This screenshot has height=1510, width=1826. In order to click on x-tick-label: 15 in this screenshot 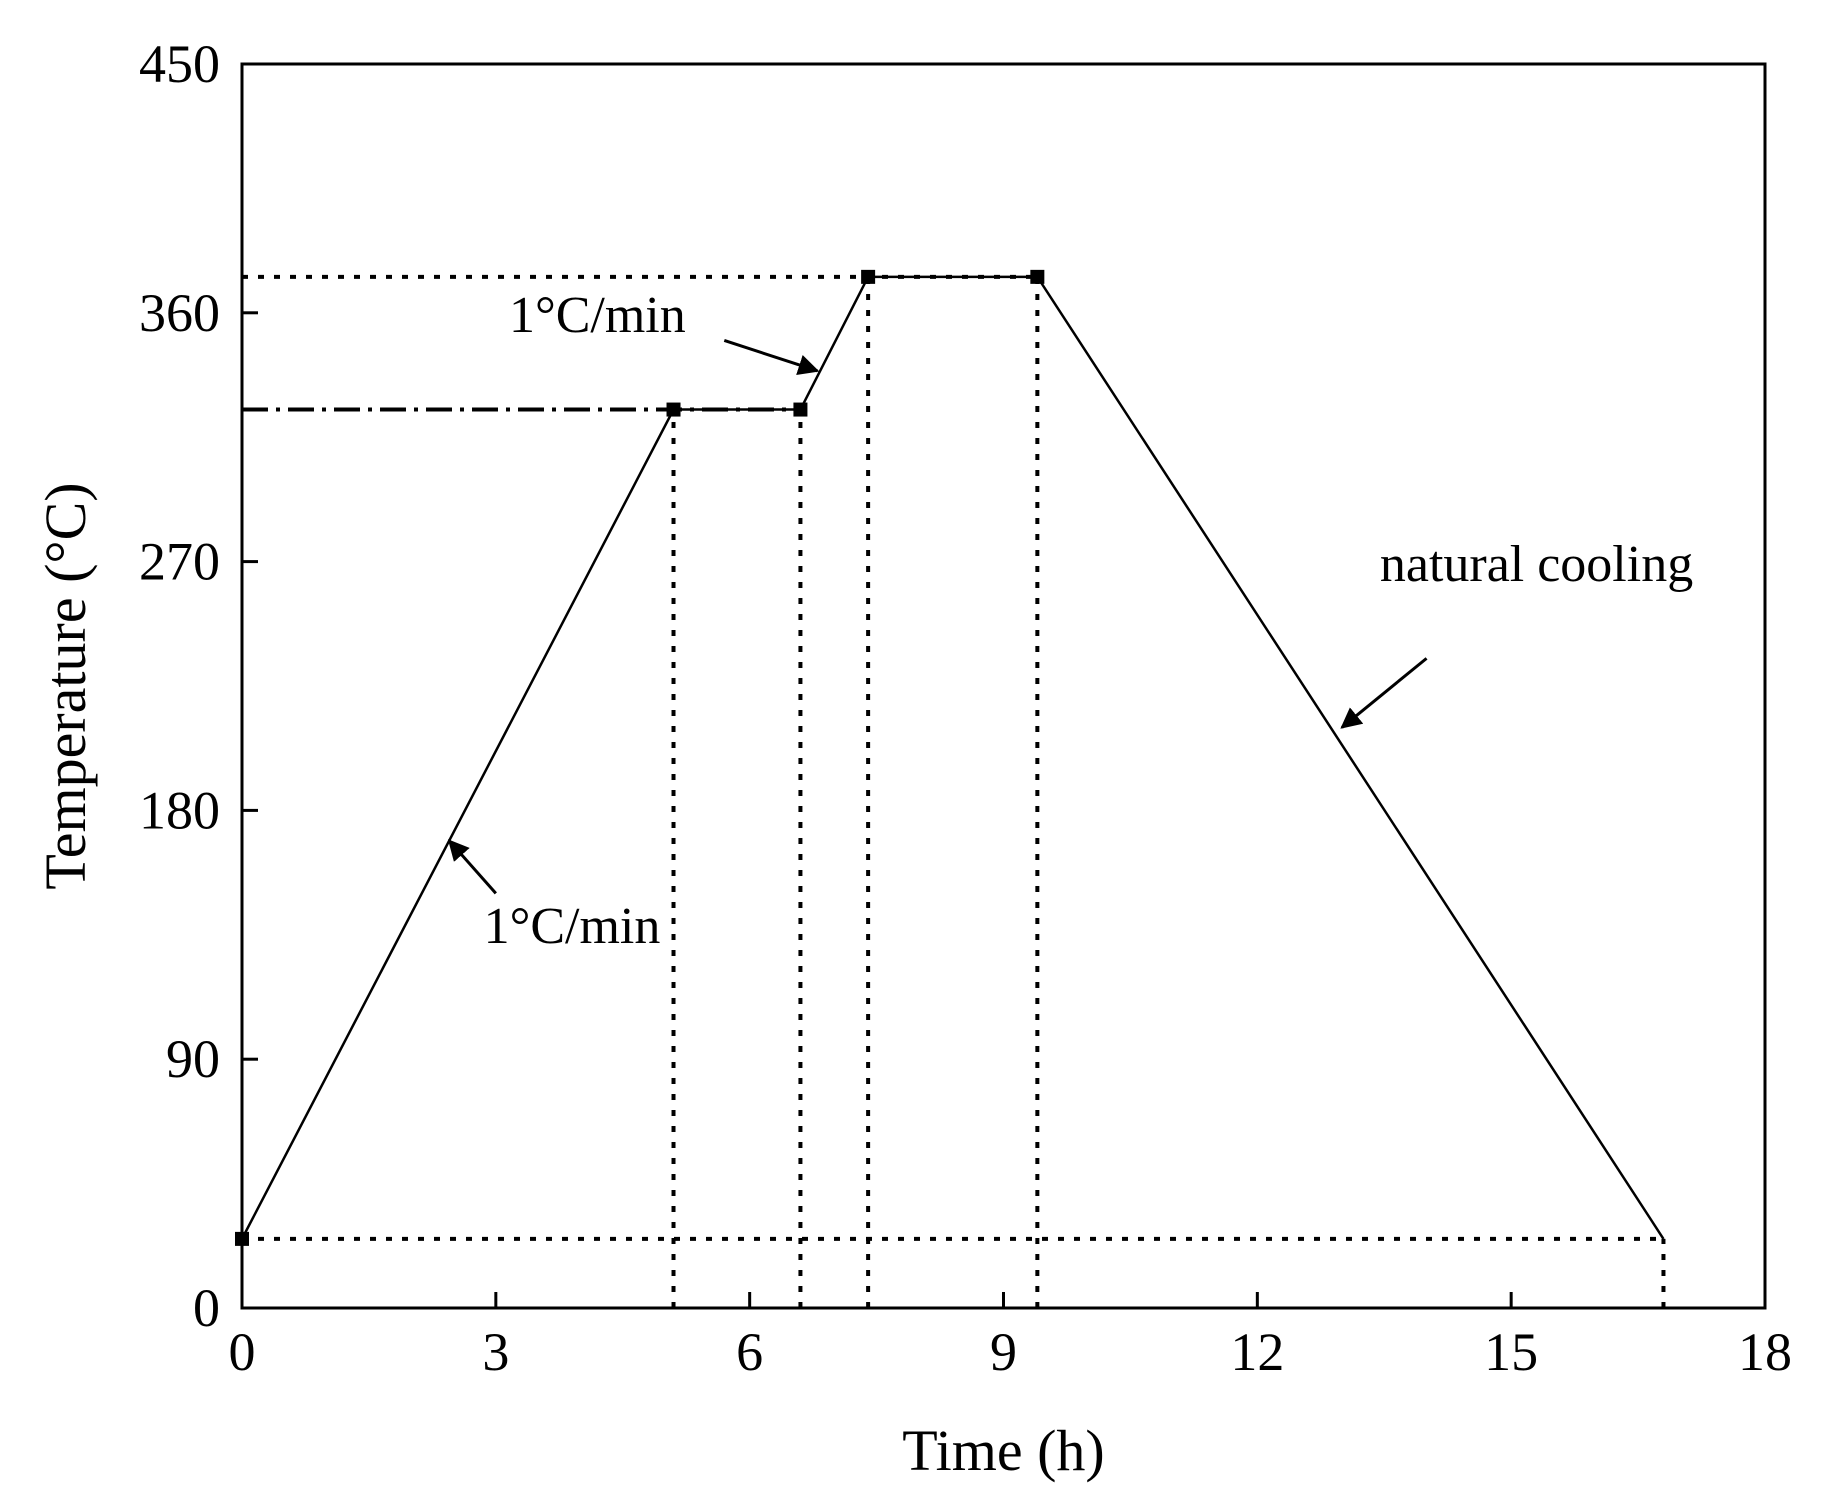, I will do `click(1511, 1352)`.